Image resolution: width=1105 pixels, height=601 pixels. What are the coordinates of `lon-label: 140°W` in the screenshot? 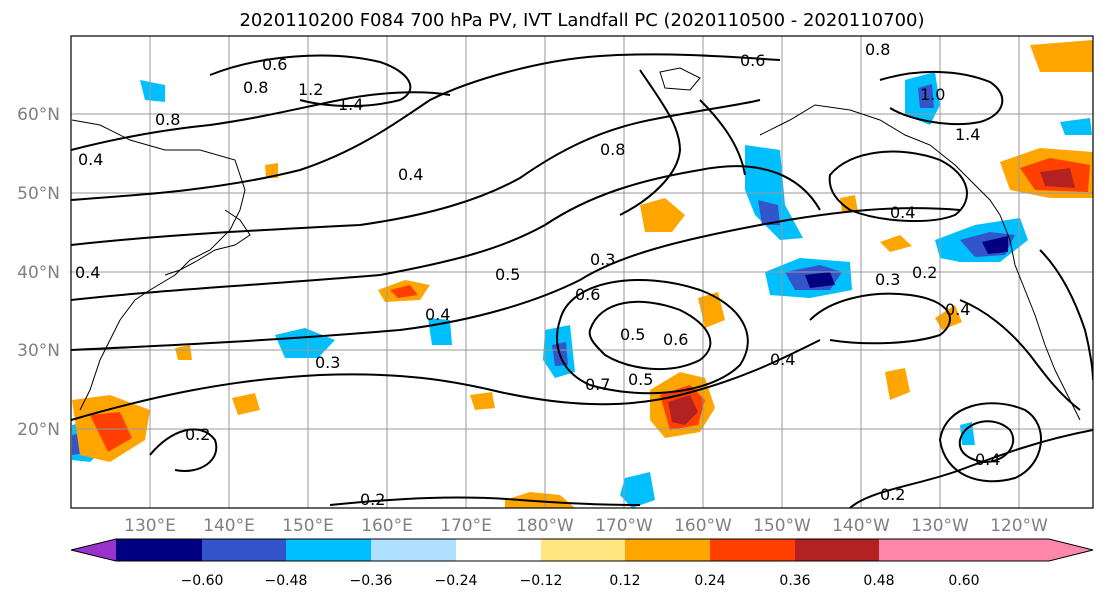 It's located at (861, 526).